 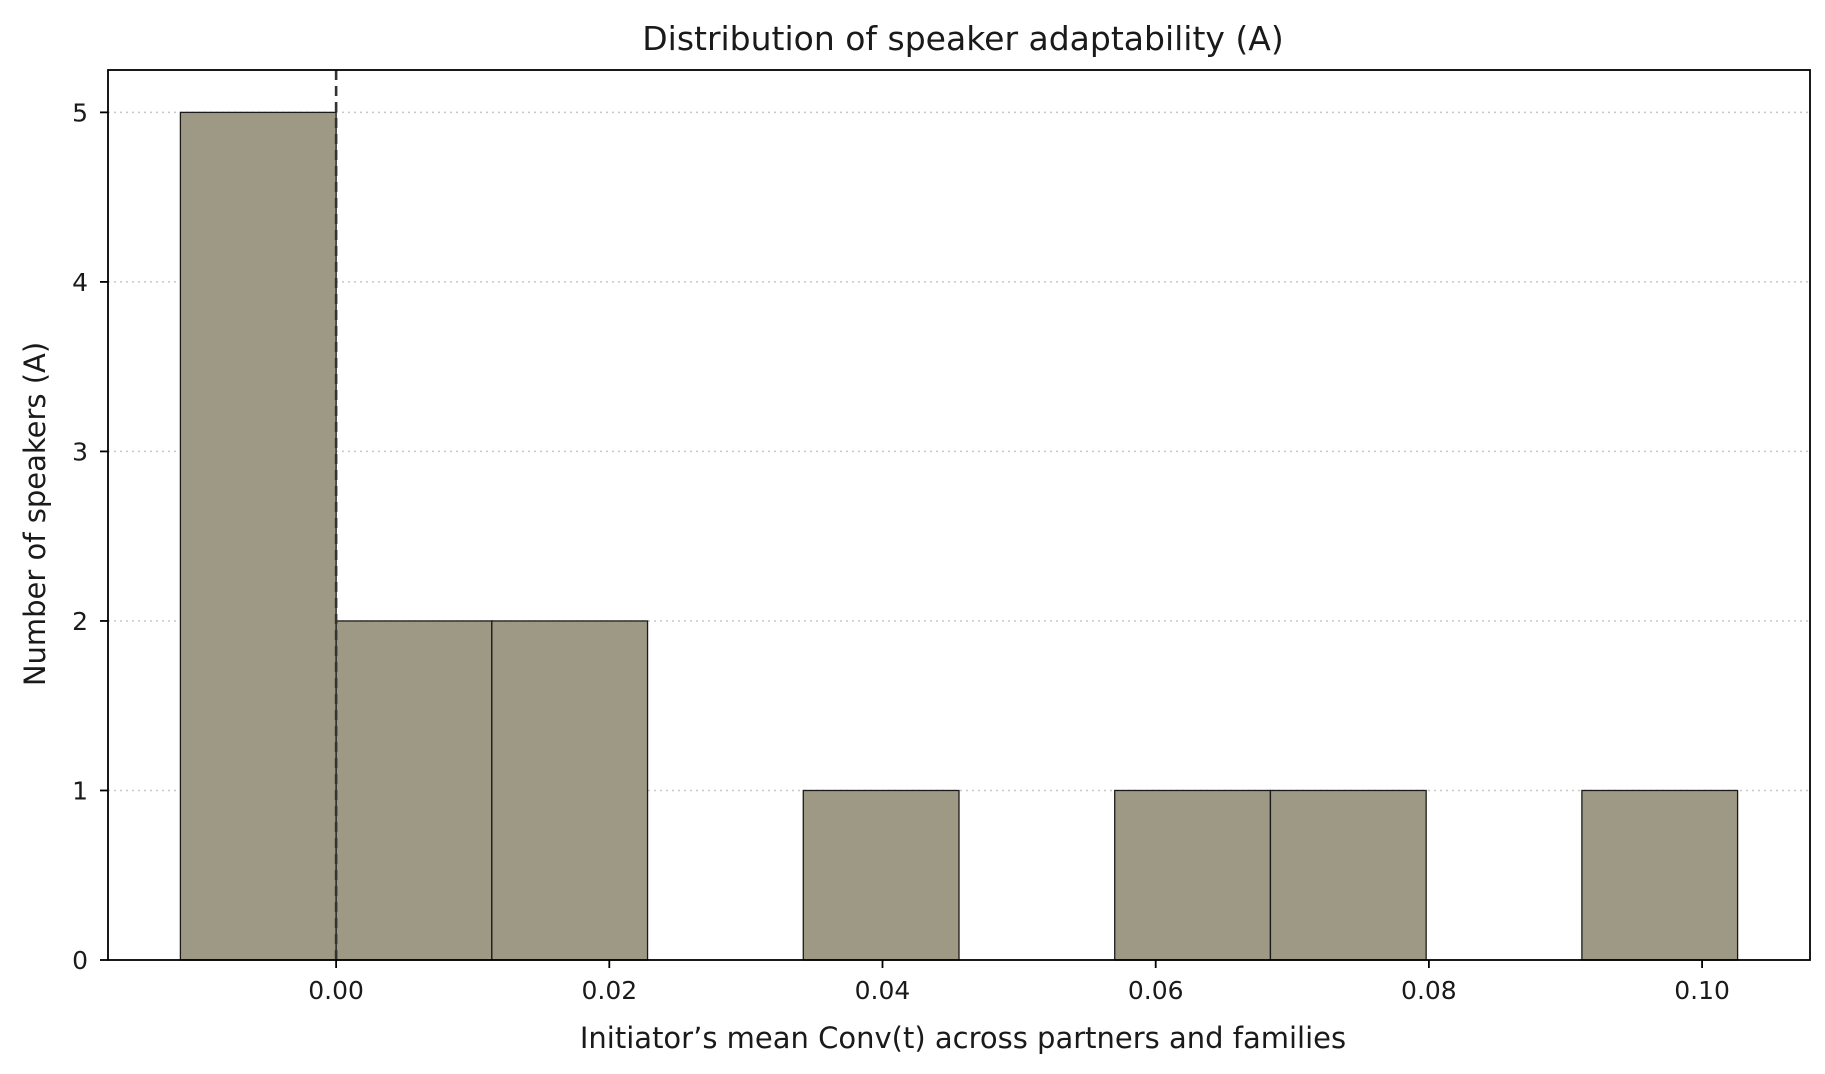 I want to click on x-tick-label-5: 0.10, so click(x=1702, y=990).